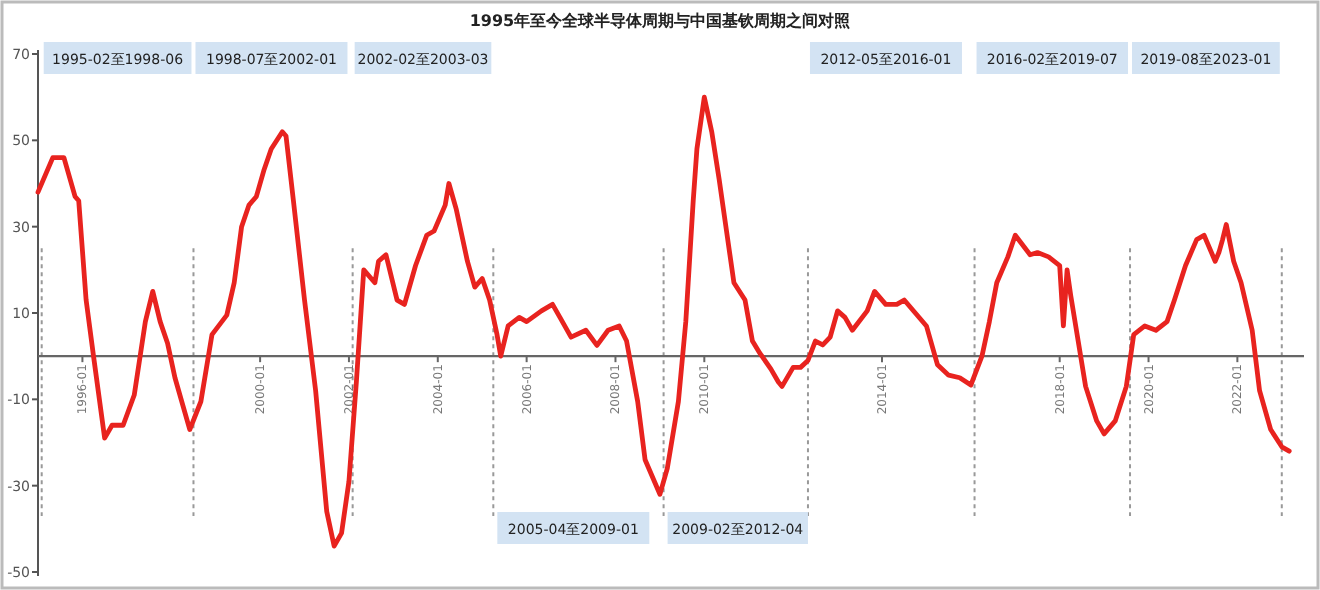 The image size is (1320, 590). I want to click on title: 1995年至今全球半导体周期与中国基钦周期之间对照, so click(660, 21).